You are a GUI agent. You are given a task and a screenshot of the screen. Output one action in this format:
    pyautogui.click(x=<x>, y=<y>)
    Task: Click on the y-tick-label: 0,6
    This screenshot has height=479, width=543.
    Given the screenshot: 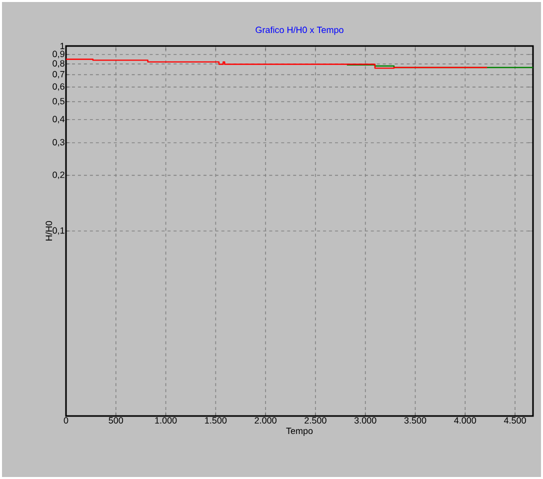 What is the action you would take?
    pyautogui.click(x=58, y=87)
    